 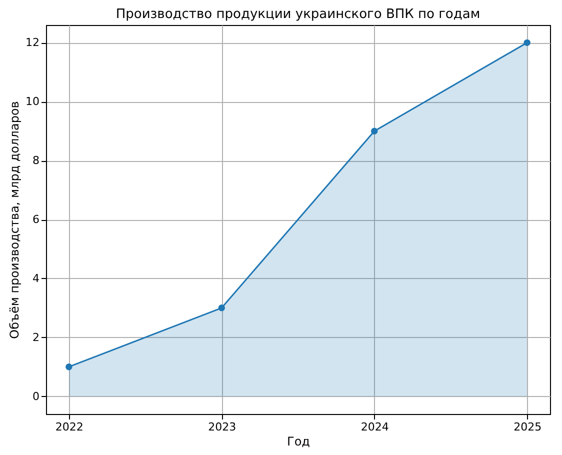 I want to click on y-tick-label: 12, so click(x=33, y=43).